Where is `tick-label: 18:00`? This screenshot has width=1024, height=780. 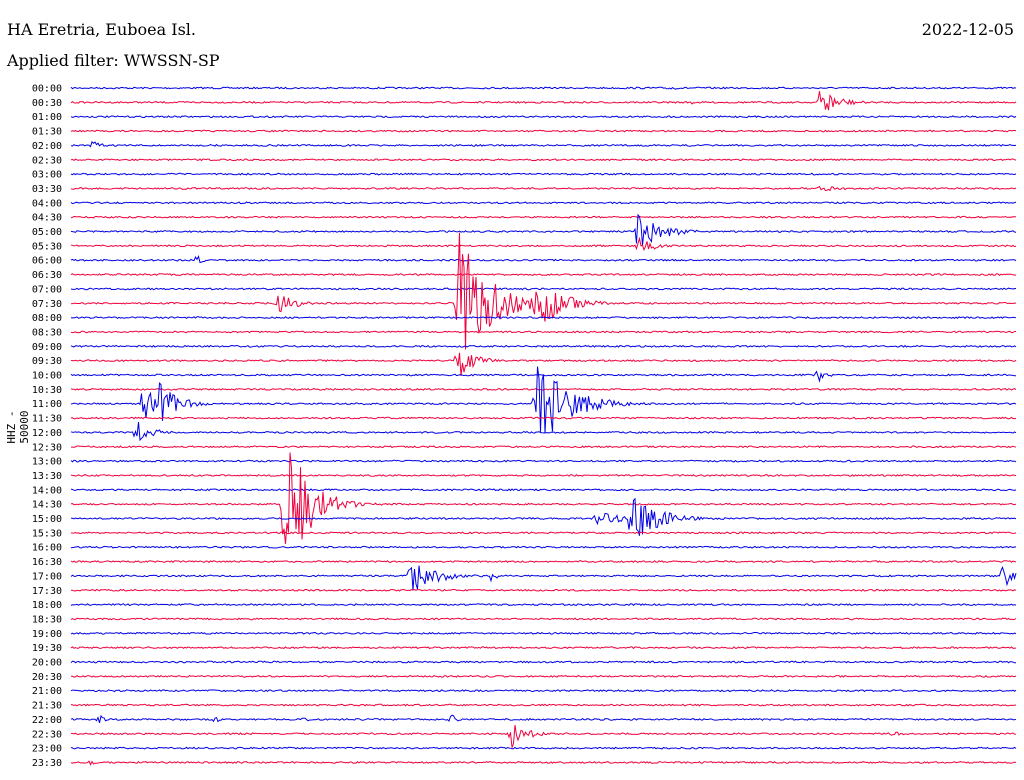 tick-label: 18:00 is located at coordinates (47, 605).